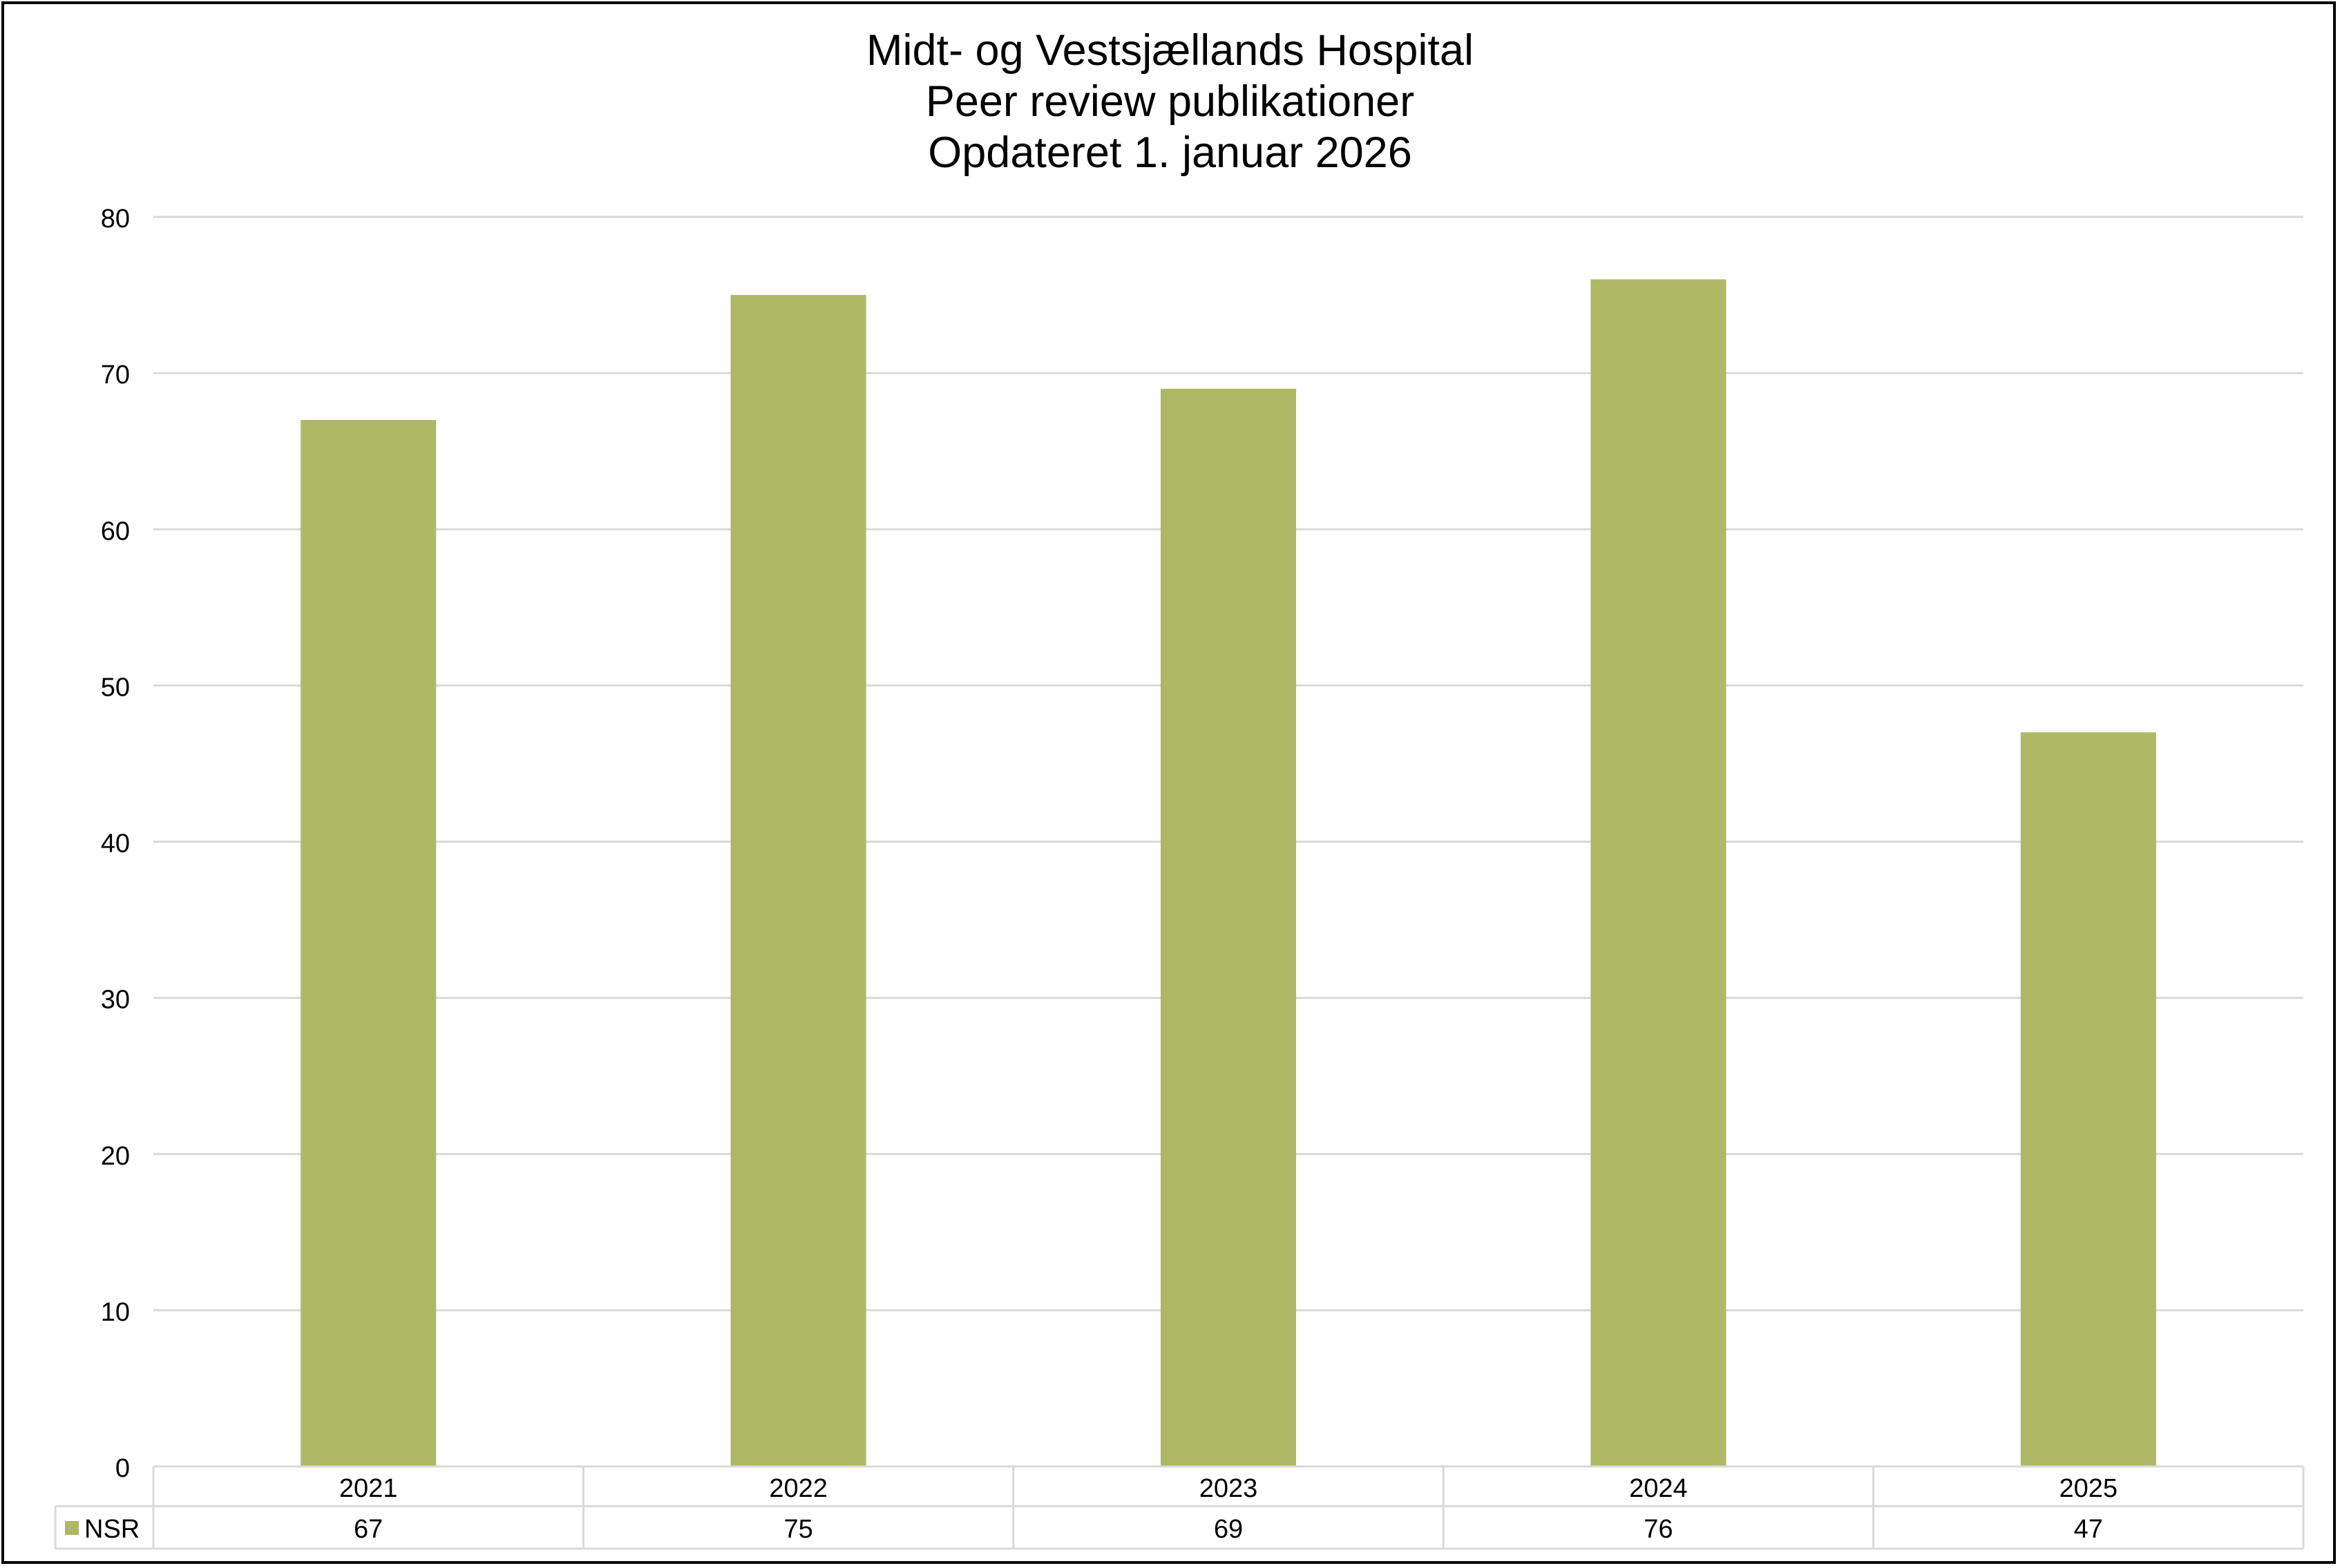  I want to click on y-tick-label-60: 60, so click(115, 531).